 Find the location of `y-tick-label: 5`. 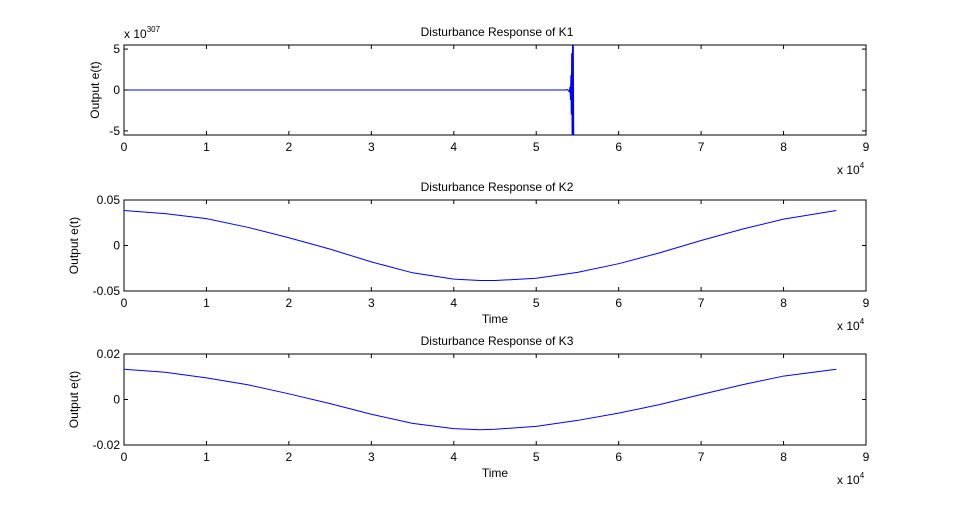

y-tick-label: 5 is located at coordinates (116, 49).